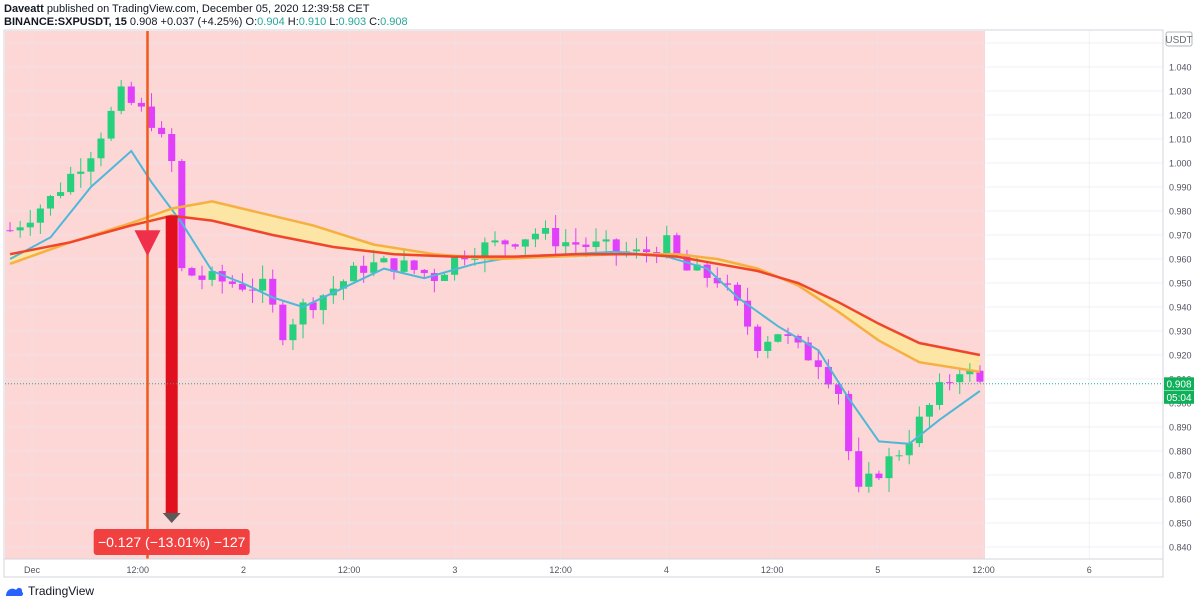 The height and width of the screenshot is (604, 1200). I want to click on tradingview-logo: TradingView, so click(49, 591).